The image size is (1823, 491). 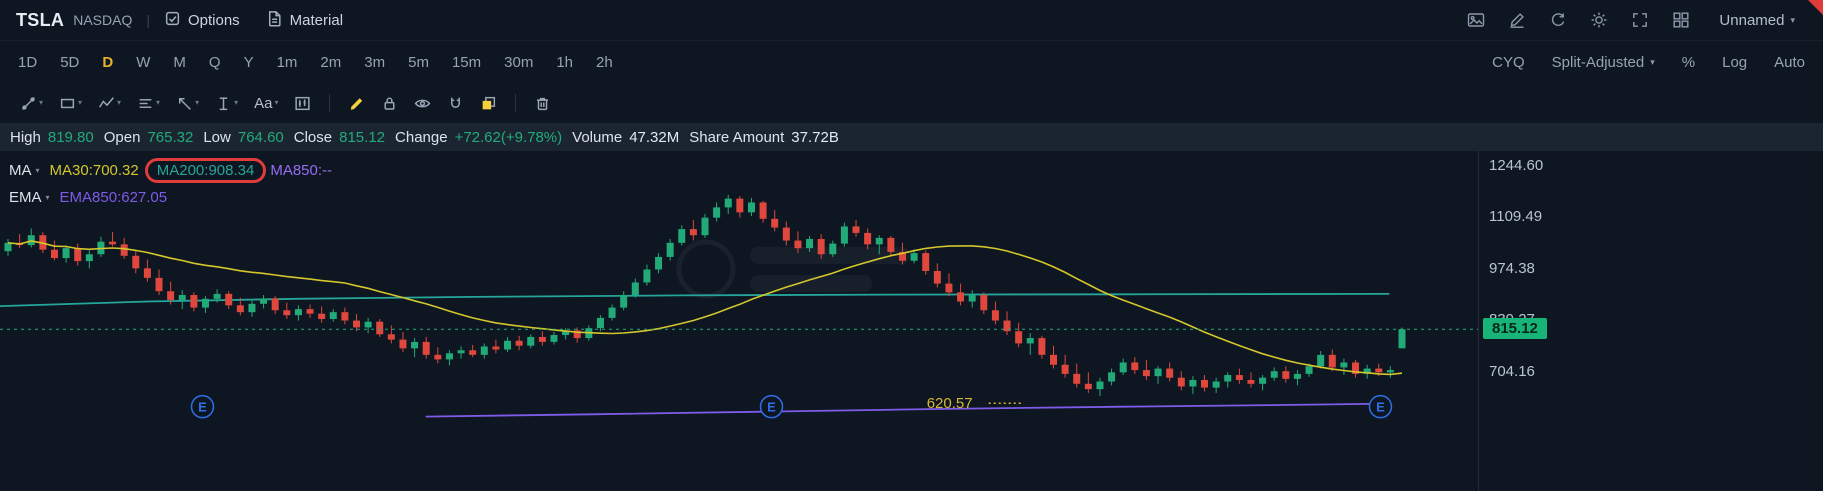 I want to click on magnet-tool, so click(x=455, y=103).